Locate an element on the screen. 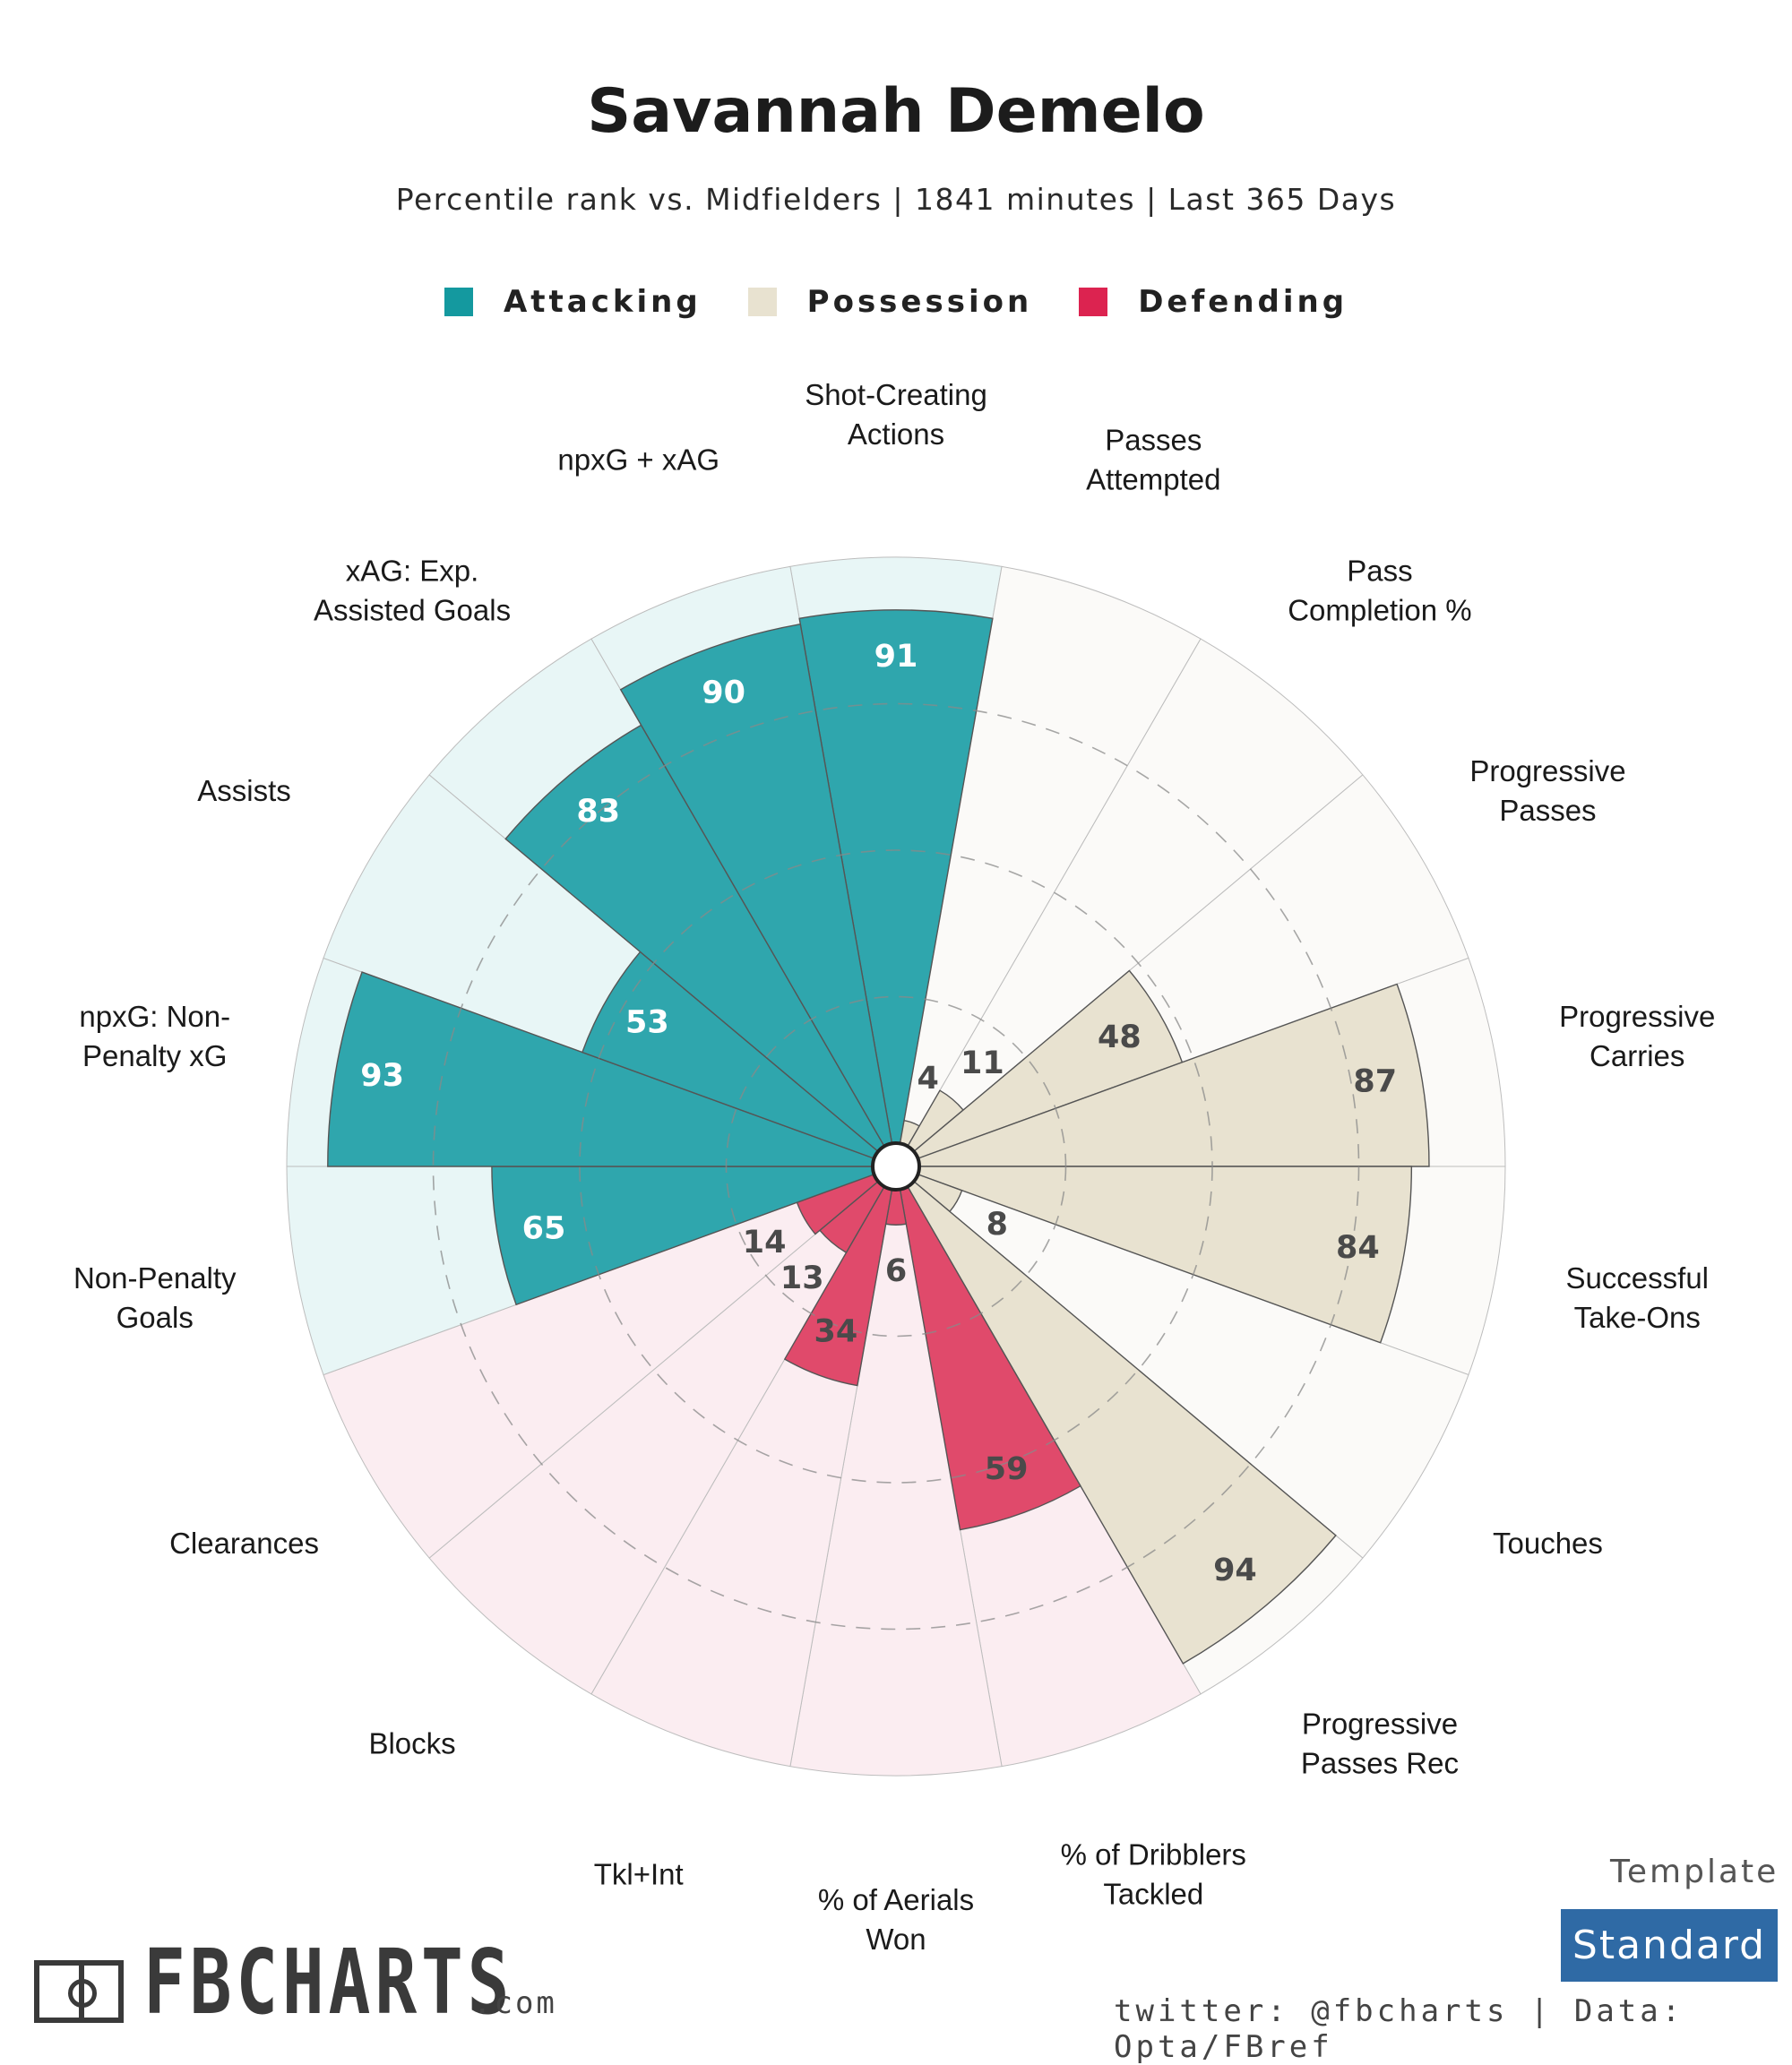 Image resolution: width=1792 pixels, height=2065 pixels. category-label-line: npxG: Non- is located at coordinates (154, 1016).